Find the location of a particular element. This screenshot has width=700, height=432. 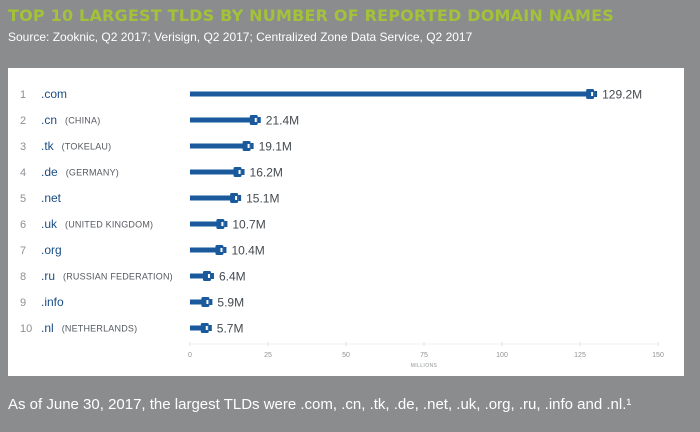

x-tick-label: 100 is located at coordinates (502, 355).